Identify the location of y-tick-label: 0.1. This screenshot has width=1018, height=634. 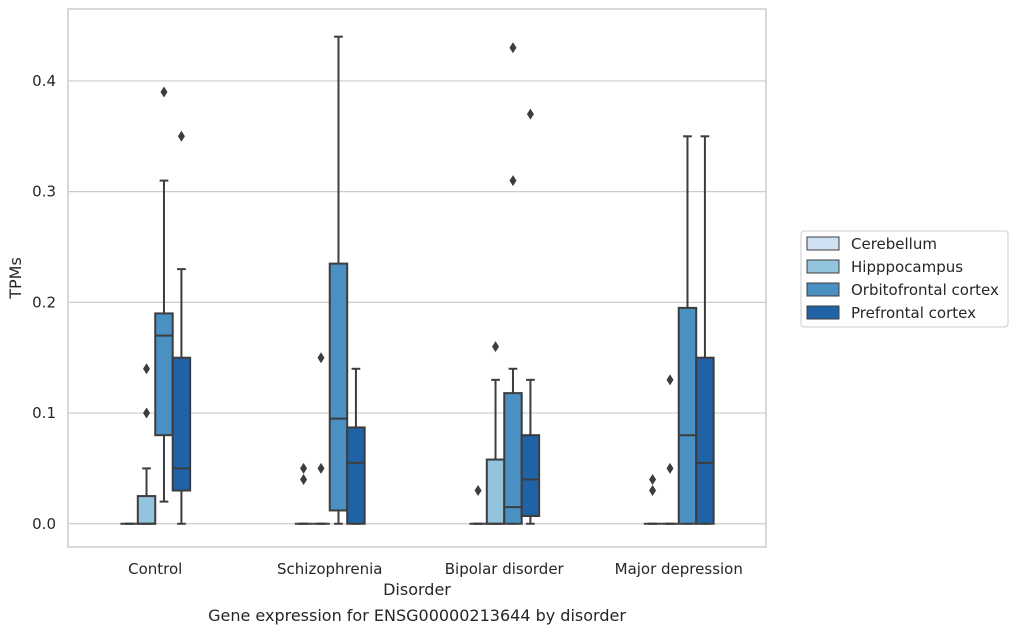
(44, 413).